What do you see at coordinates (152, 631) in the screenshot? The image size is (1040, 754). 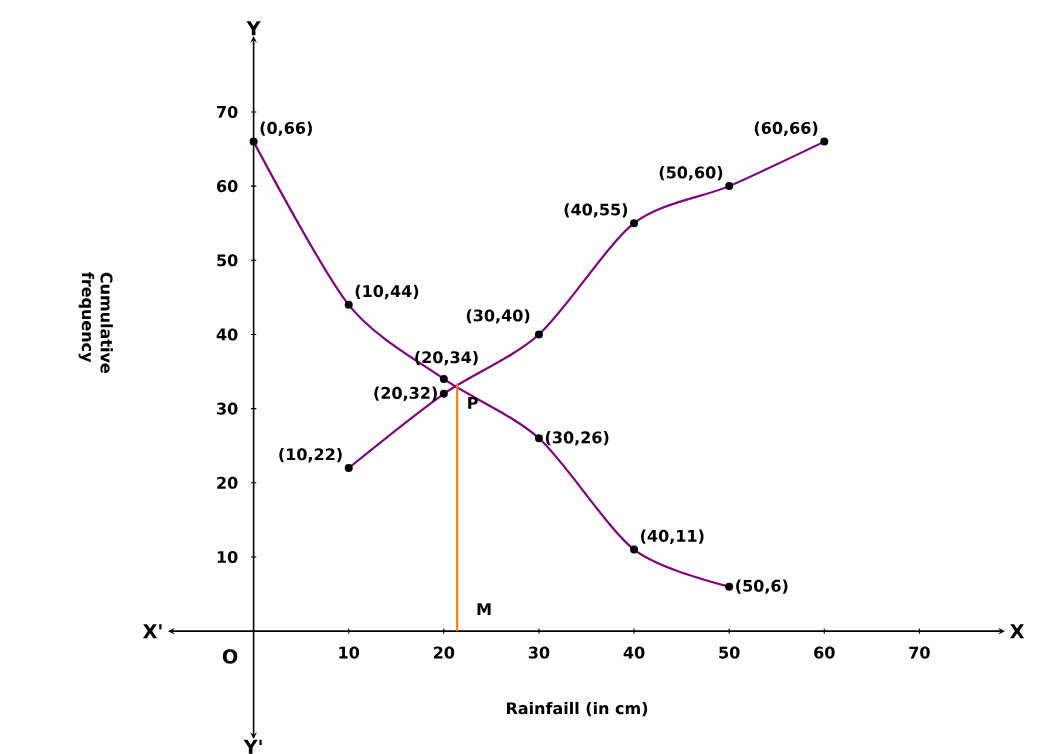 I see `text: X'` at bounding box center [152, 631].